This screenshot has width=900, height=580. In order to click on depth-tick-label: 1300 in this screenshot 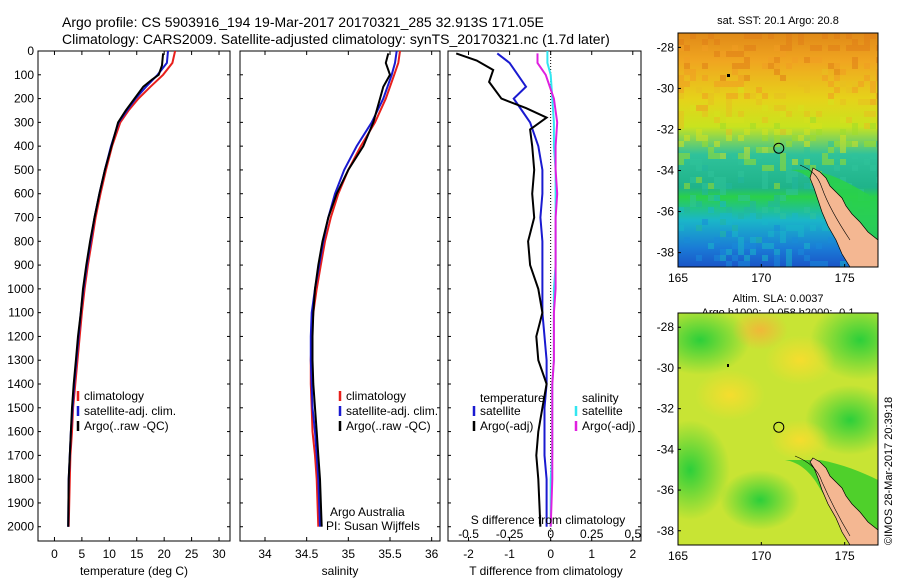, I will do `click(20, 360)`.